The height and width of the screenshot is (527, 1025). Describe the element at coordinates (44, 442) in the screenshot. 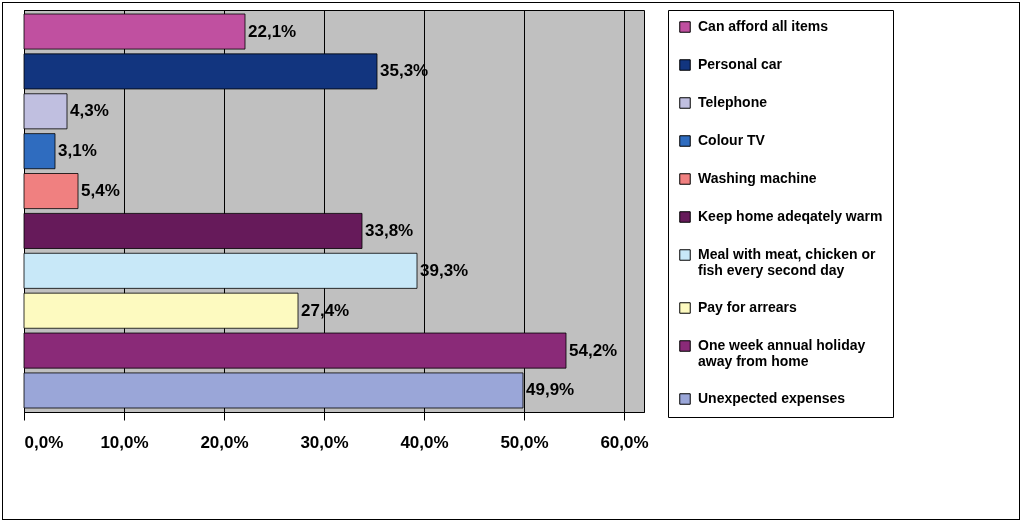

I see `x-tick-label: 0,0%` at that location.